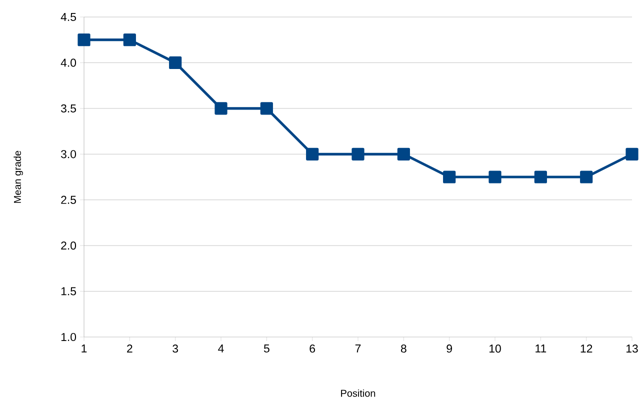 The width and height of the screenshot is (644, 403). Describe the element at coordinates (221, 348) in the screenshot. I see `x-tick-label: 4` at that location.